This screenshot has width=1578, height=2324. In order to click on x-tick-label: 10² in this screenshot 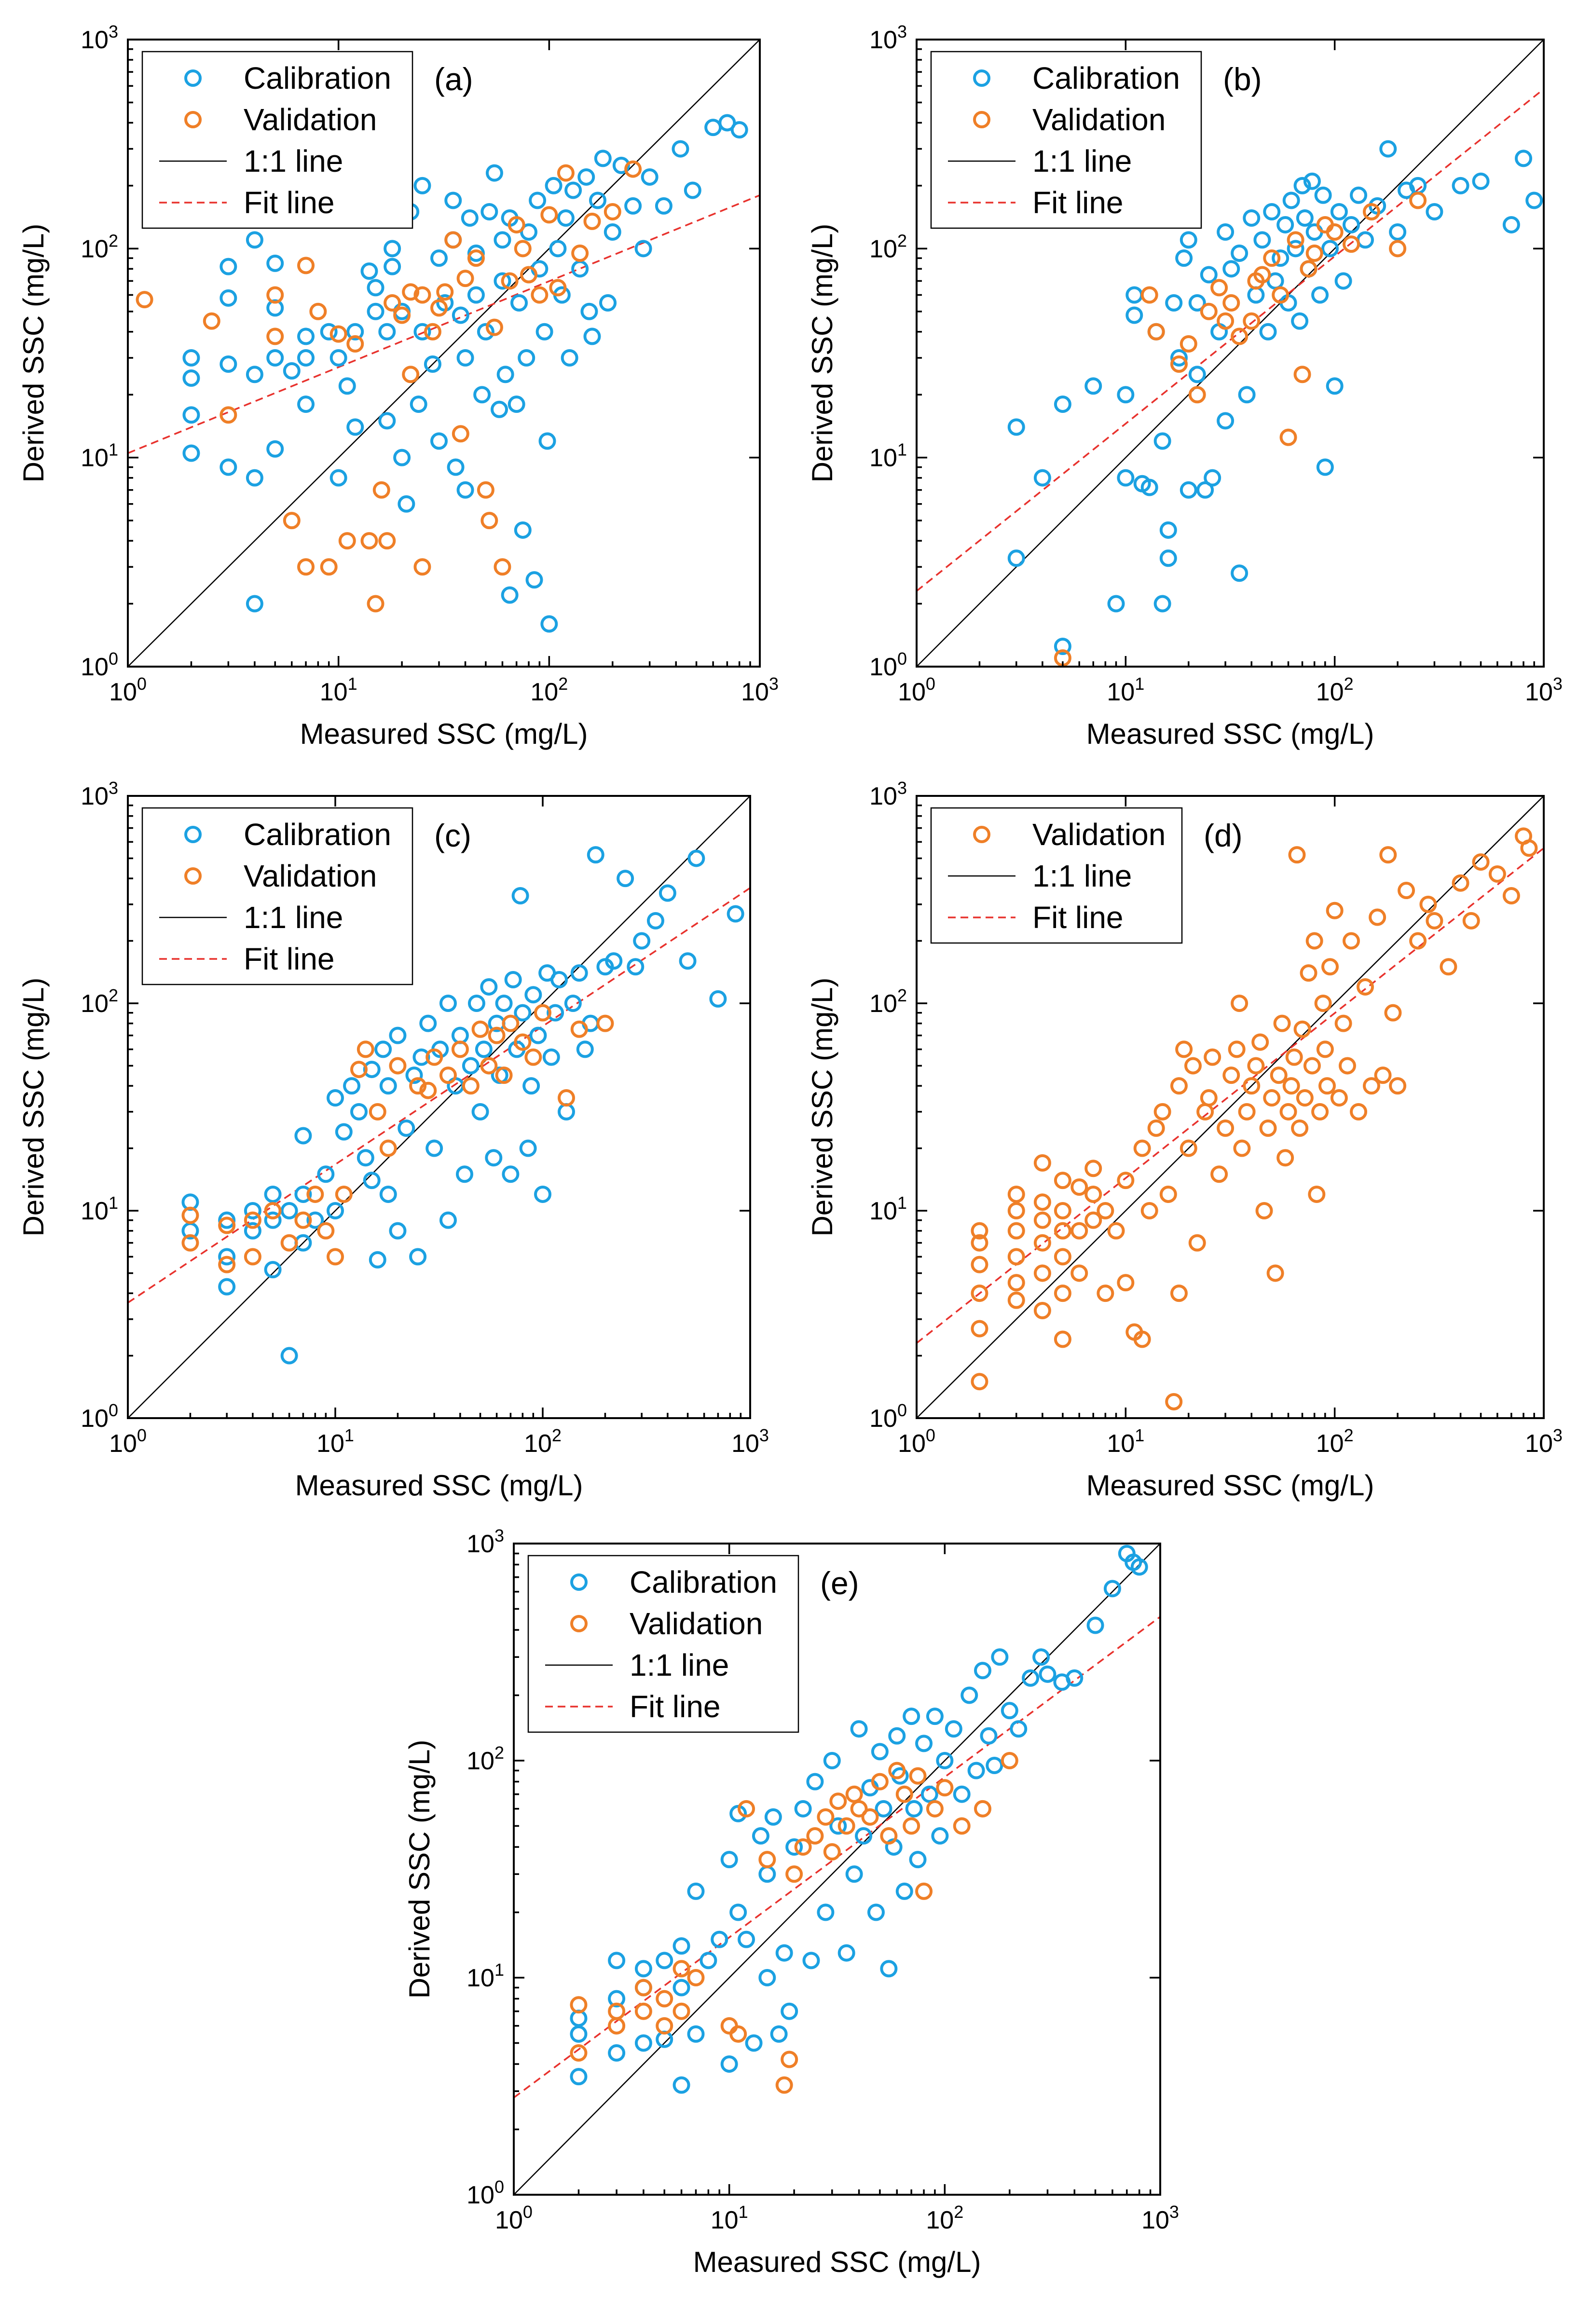, I will do `click(1335, 690)`.